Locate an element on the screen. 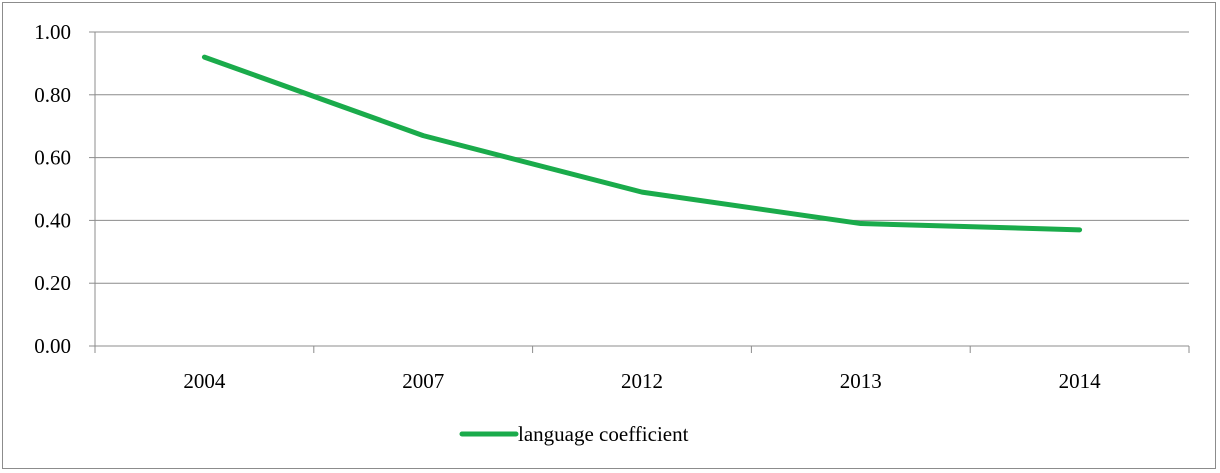 The image size is (1220, 473). y-tick-label: 0.80 is located at coordinates (52, 95).